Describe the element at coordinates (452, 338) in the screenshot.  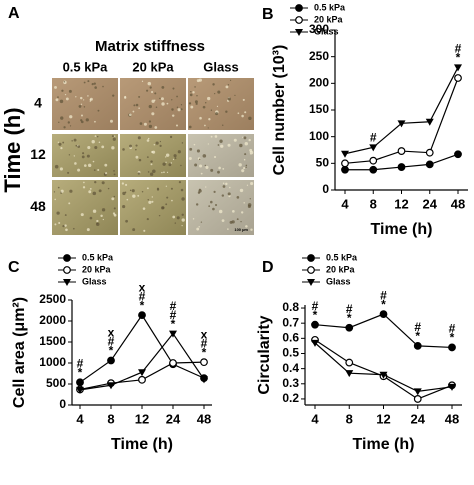
I see `annotation: *` at that location.